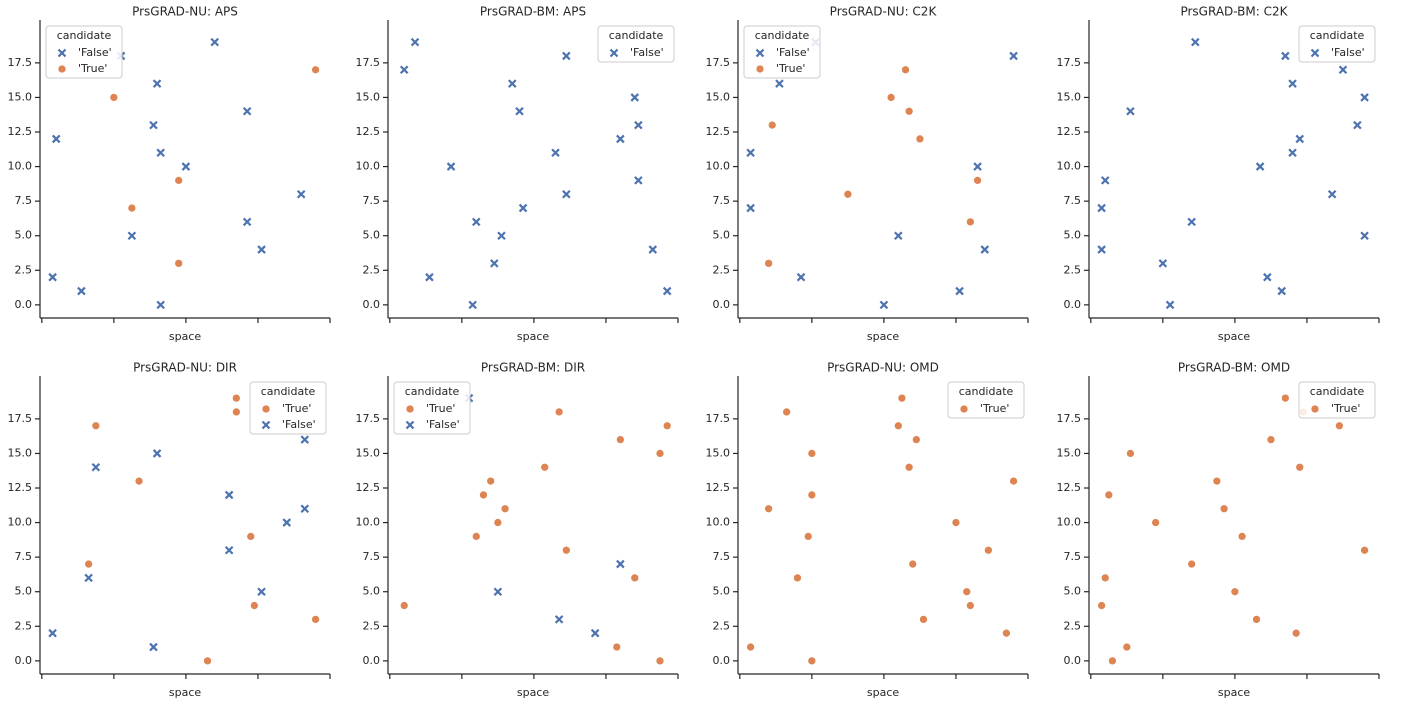  I want to click on y-tick-label: 7.5, so click(1073, 556).